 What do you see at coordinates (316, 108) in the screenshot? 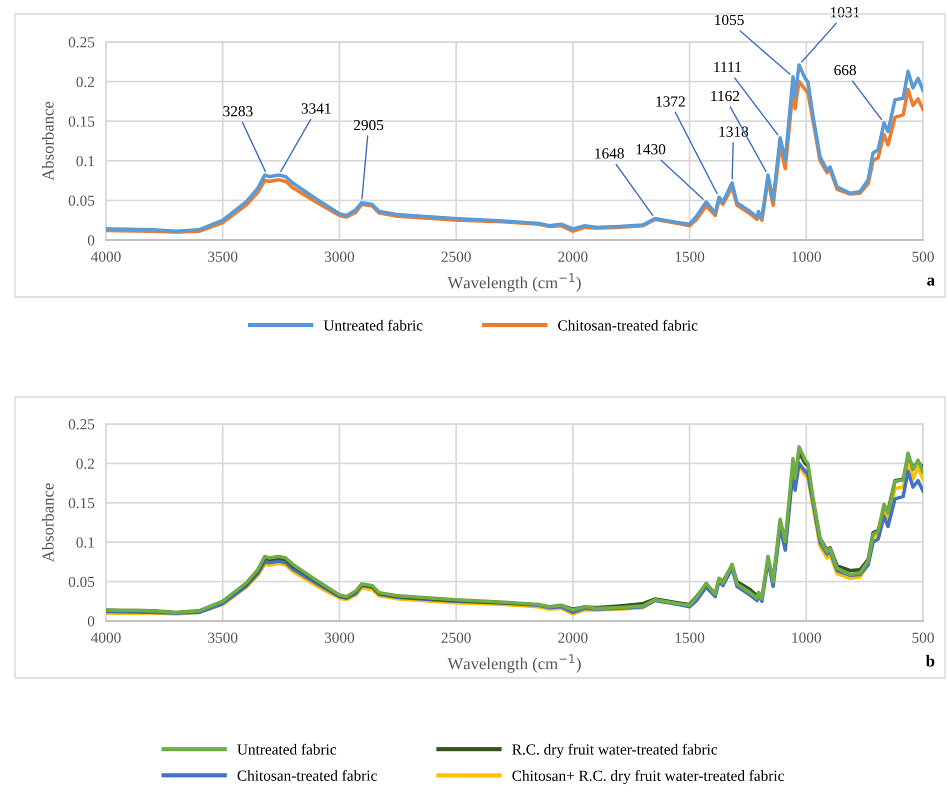
I see `annotation: 3341` at bounding box center [316, 108].